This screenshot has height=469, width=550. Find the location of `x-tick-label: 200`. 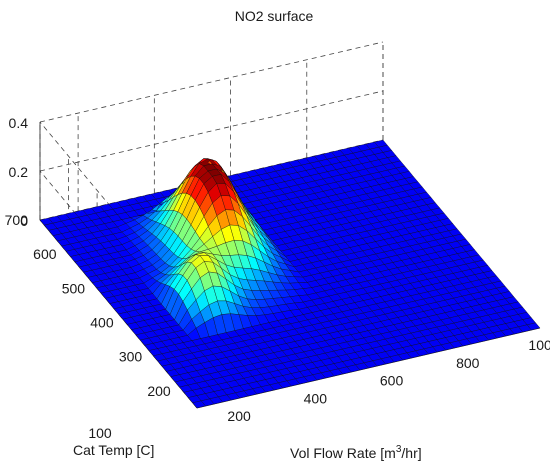

x-tick-label: 200 is located at coordinates (239, 416).